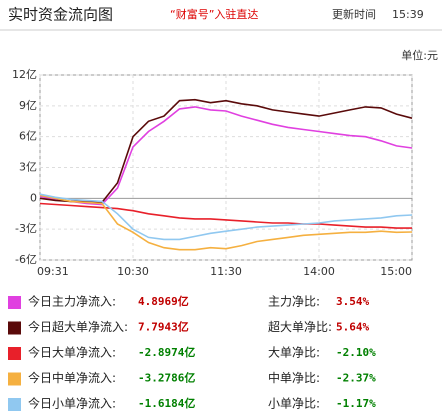  I want to click on row-value: 4.8969亿, so click(163, 301).